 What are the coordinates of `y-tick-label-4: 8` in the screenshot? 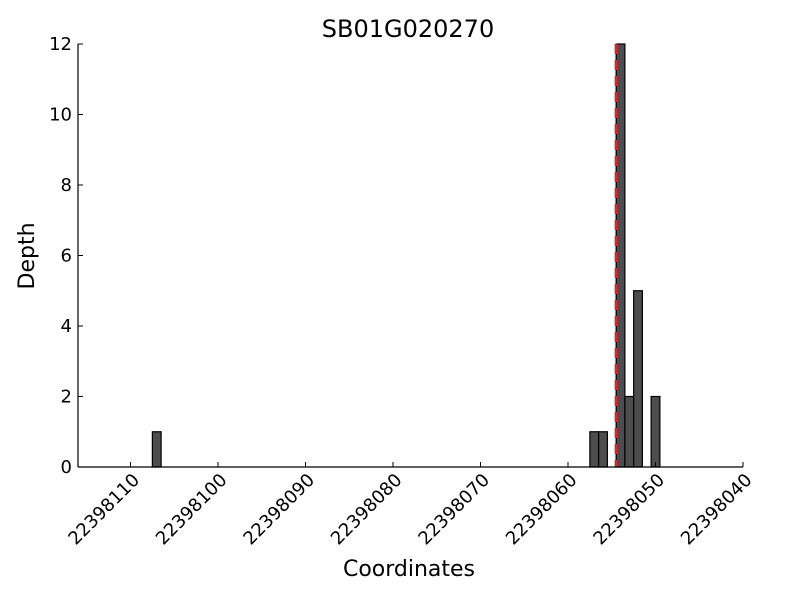 It's located at (66, 185).